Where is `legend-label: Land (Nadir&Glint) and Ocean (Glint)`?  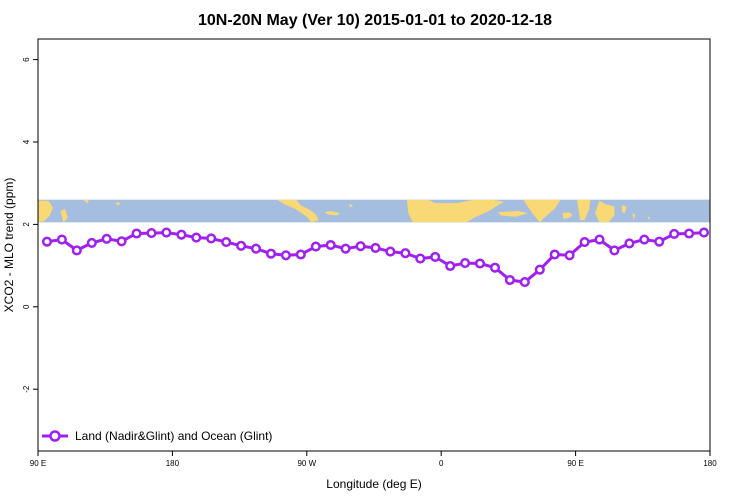
legend-label: Land (Nadir&Glint) and Ocean (Glint) is located at coordinates (173, 436).